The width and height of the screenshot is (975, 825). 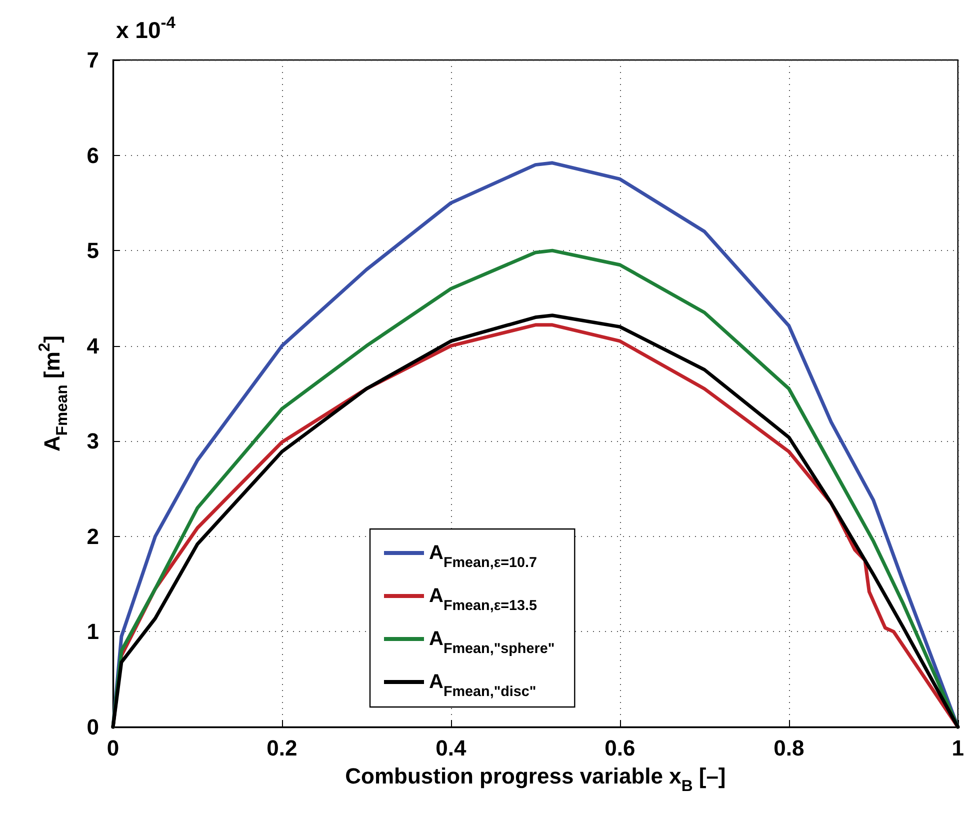 I want to click on y-axis-title: AFmean [m2], so click(x=54, y=393).